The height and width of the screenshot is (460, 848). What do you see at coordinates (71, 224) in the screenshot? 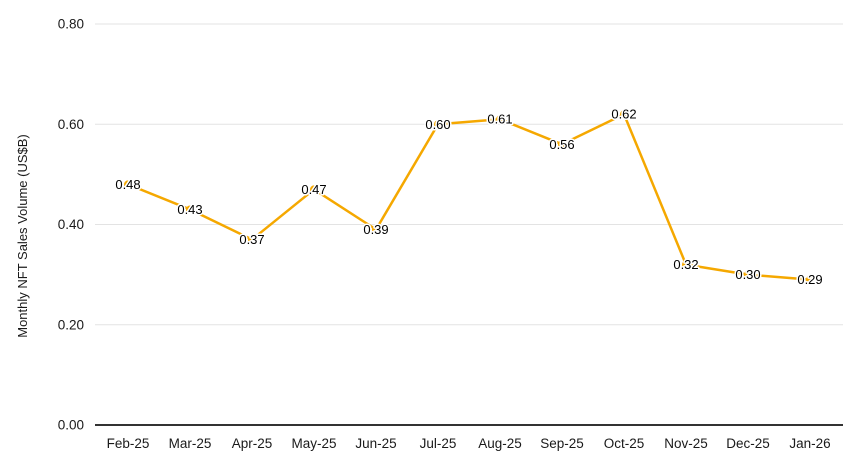
I see `y-tick-label: 0.40` at bounding box center [71, 224].